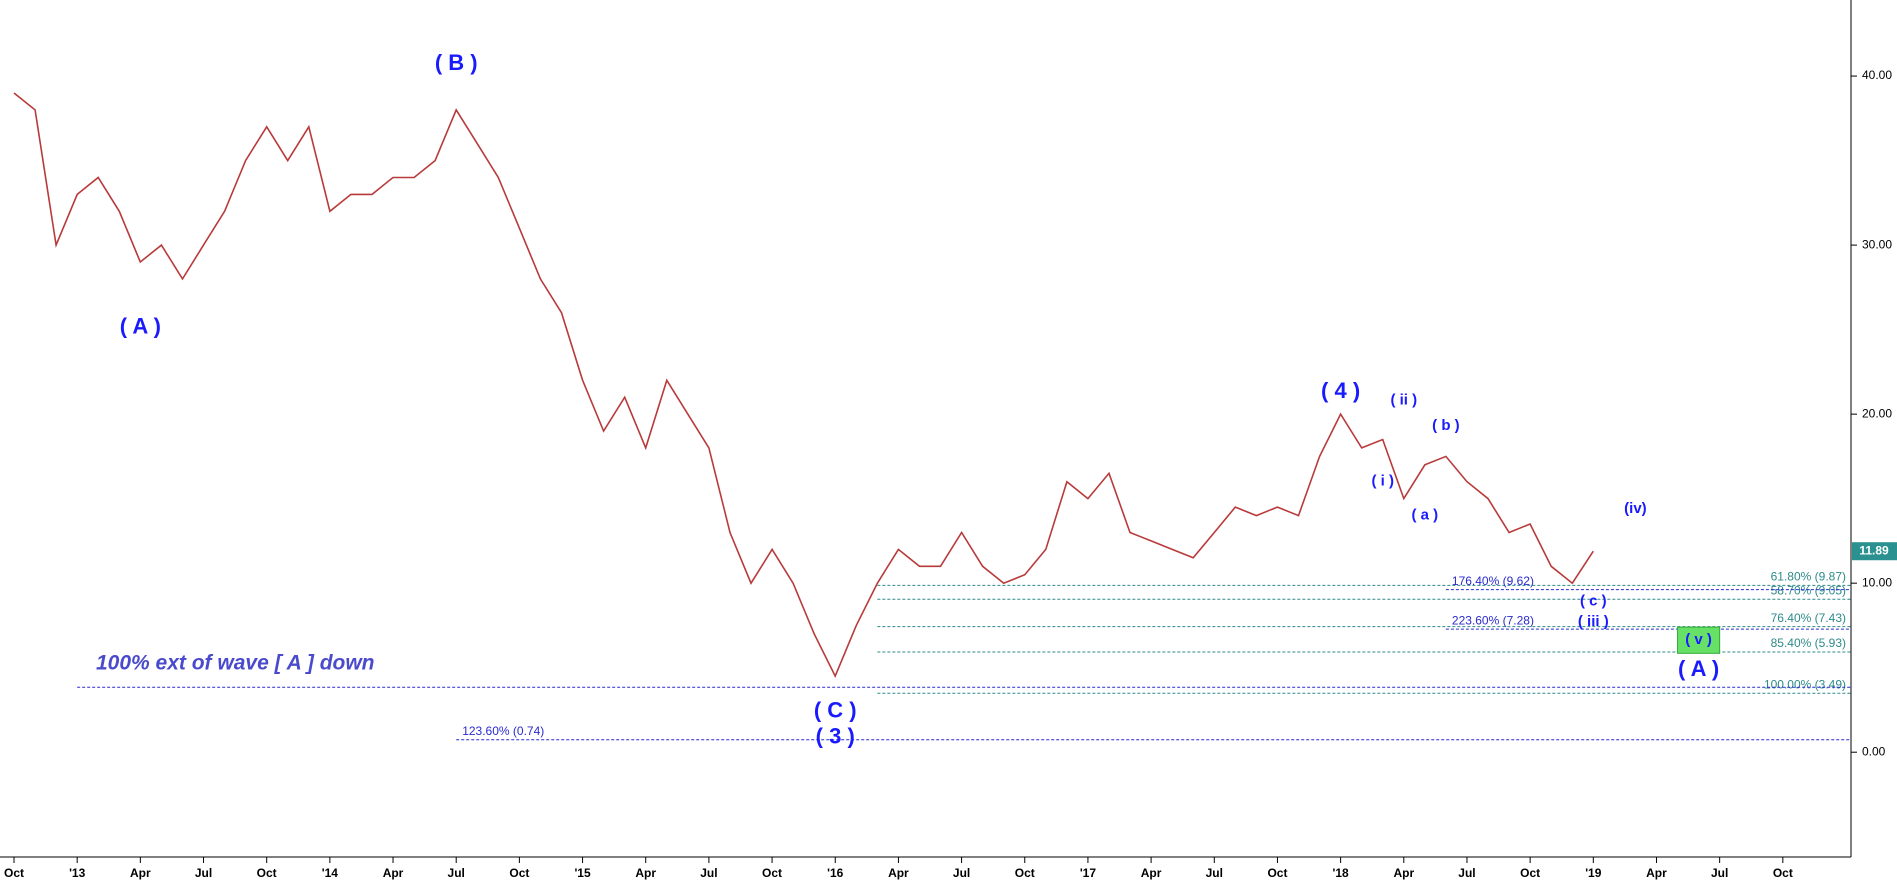 Image resolution: width=1897 pixels, height=887 pixels. I want to click on wave-label: ( a ), so click(1425, 515).